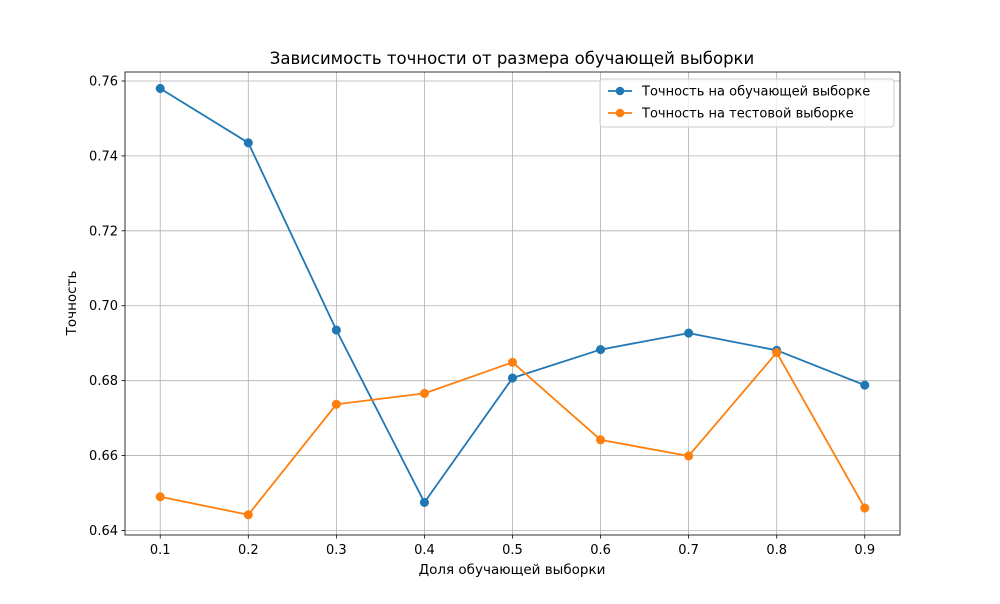 The width and height of the screenshot is (1000, 604). What do you see at coordinates (424, 550) in the screenshot?
I see `x-tick-label: 0.4` at bounding box center [424, 550].